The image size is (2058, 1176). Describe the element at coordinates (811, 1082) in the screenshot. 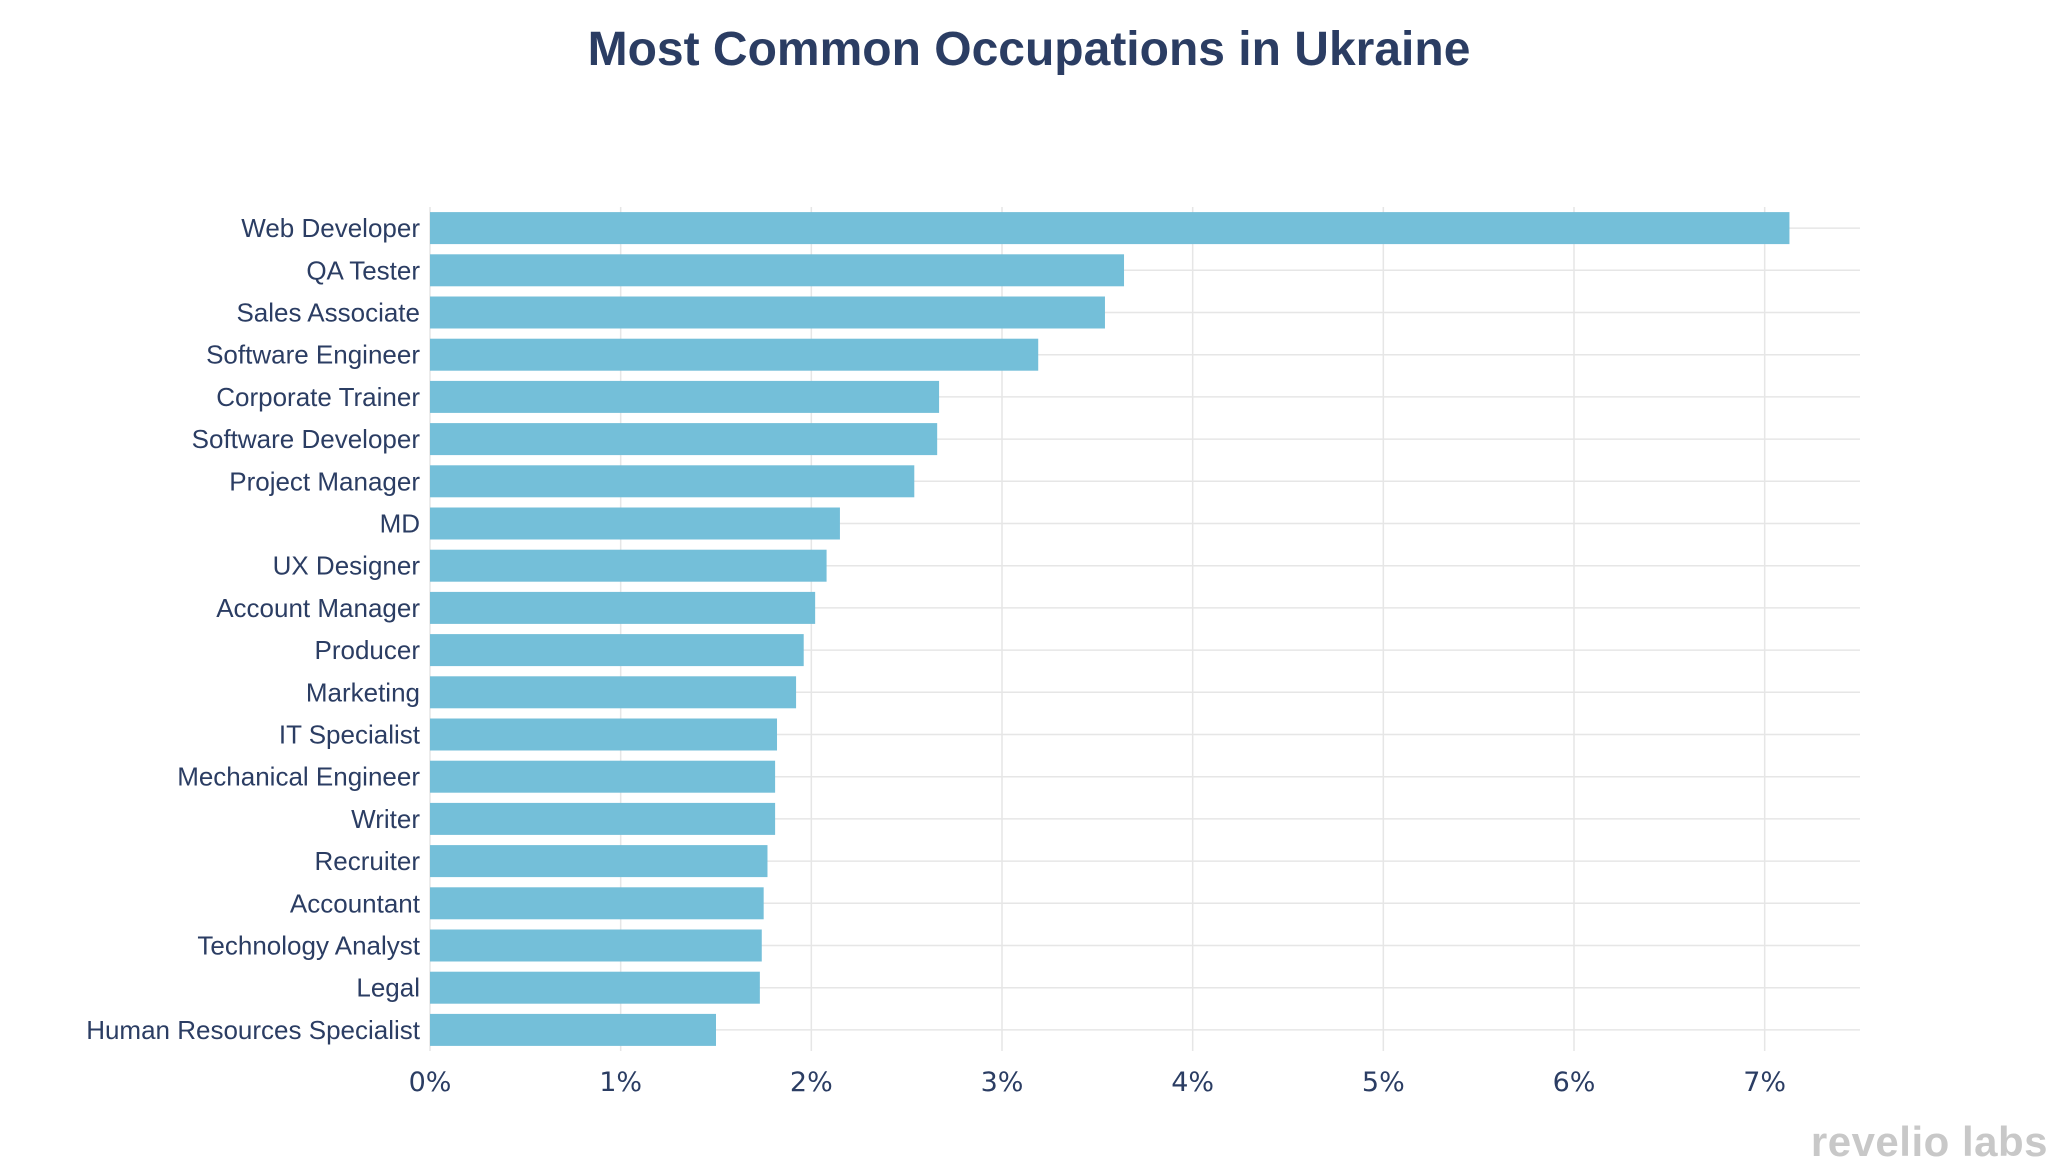

I see `x-tick-label: 2%` at that location.